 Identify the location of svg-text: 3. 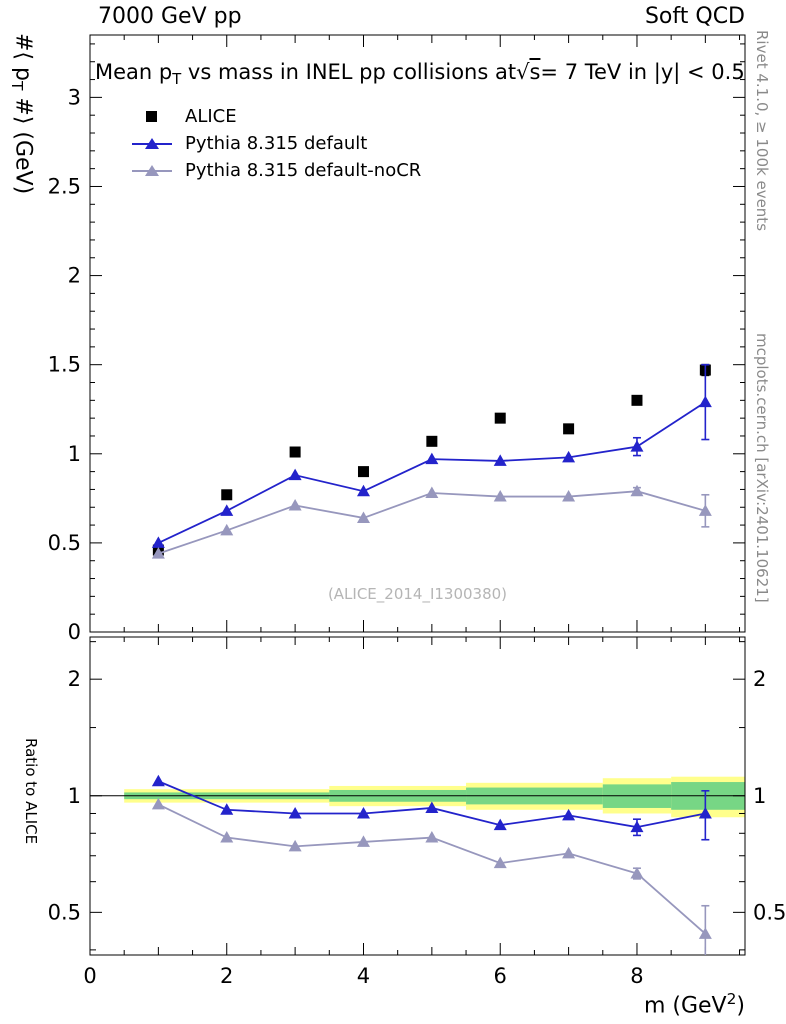
(74, 97).